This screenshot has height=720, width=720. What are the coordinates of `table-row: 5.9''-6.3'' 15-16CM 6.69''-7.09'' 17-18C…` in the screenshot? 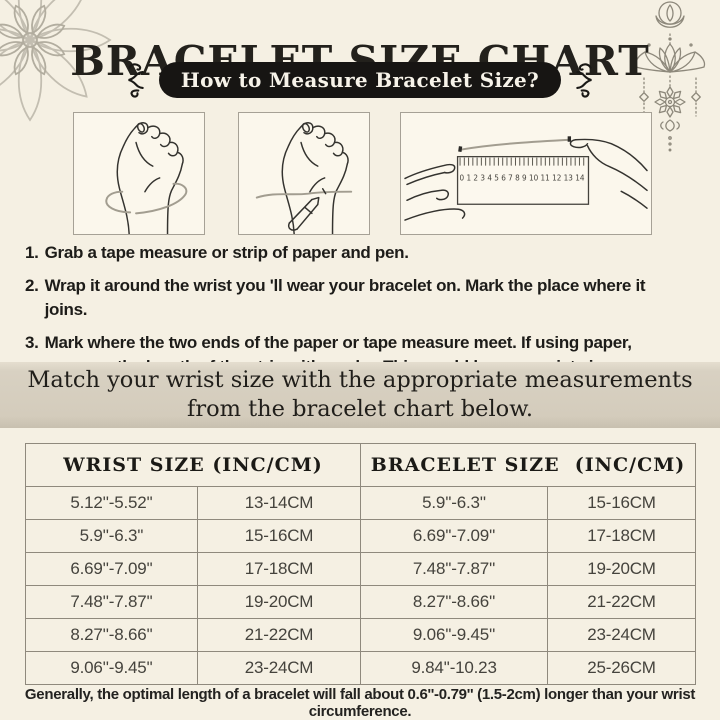 It's located at (361, 536).